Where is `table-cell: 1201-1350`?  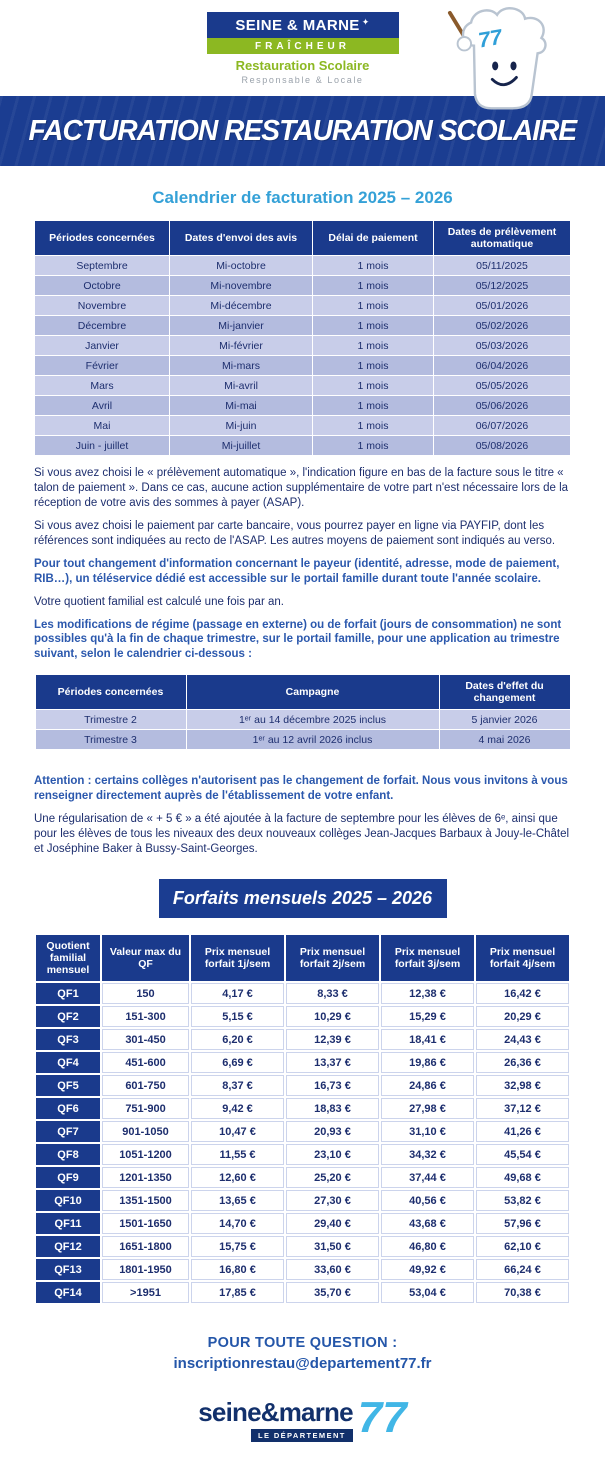 table-cell: 1201-1350 is located at coordinates (145, 1177).